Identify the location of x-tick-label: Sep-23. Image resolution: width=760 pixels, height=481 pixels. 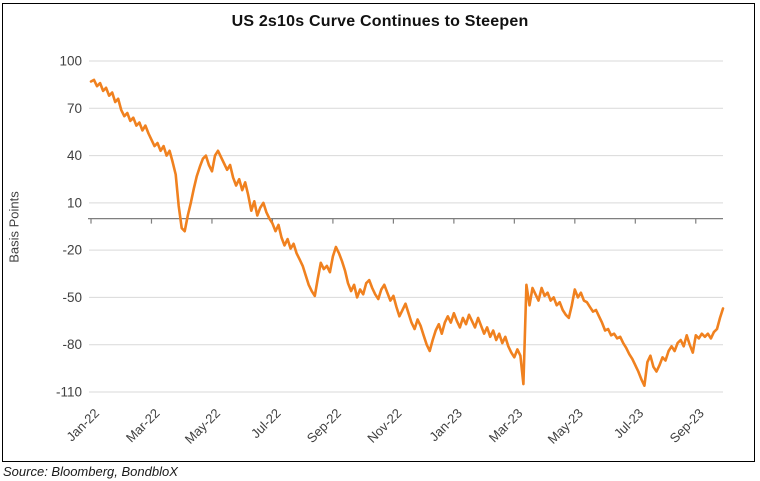
(687, 426).